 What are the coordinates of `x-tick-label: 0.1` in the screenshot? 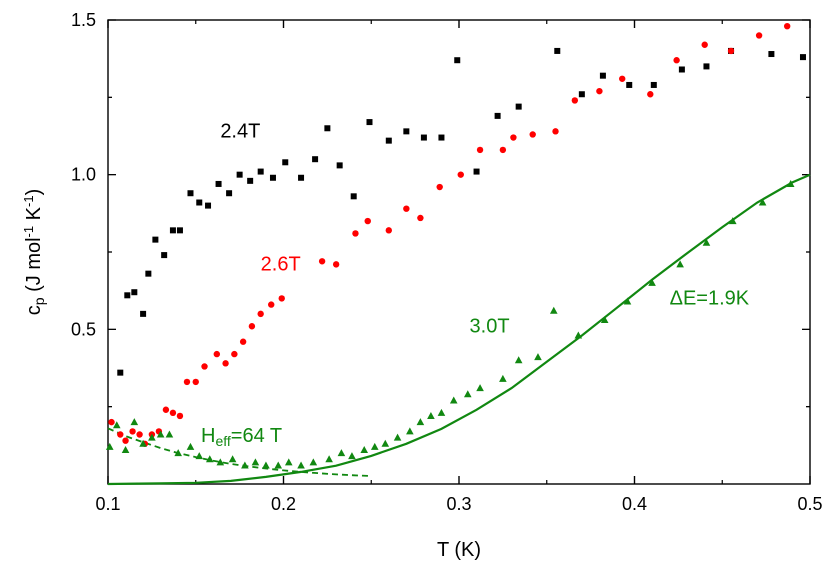 It's located at (107, 504).